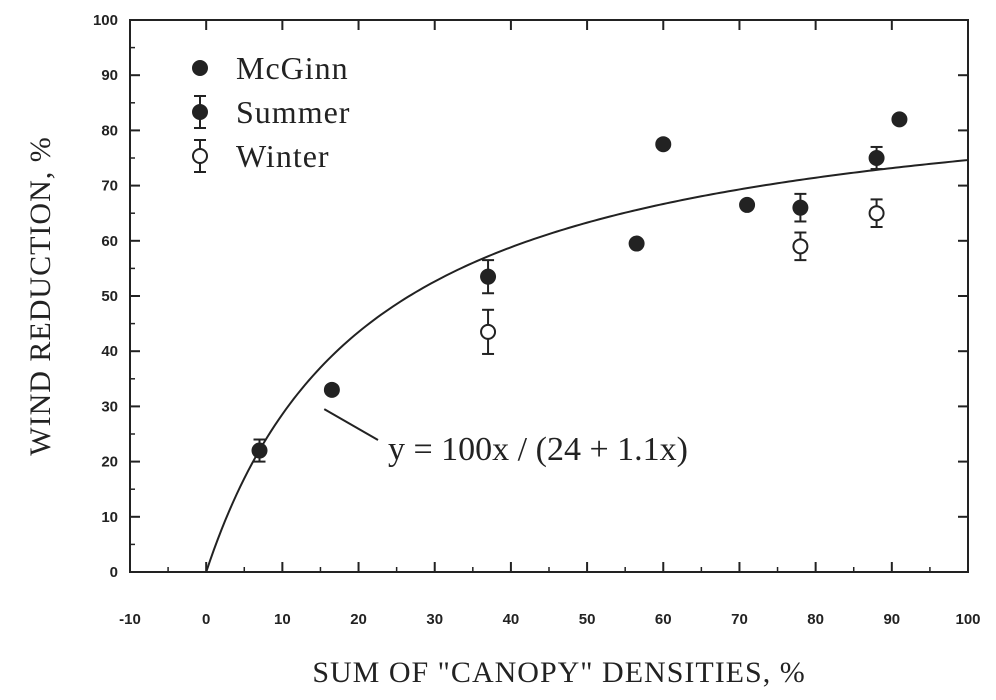  What do you see at coordinates (663, 619) in the screenshot?
I see `x-tick-label: 60` at bounding box center [663, 619].